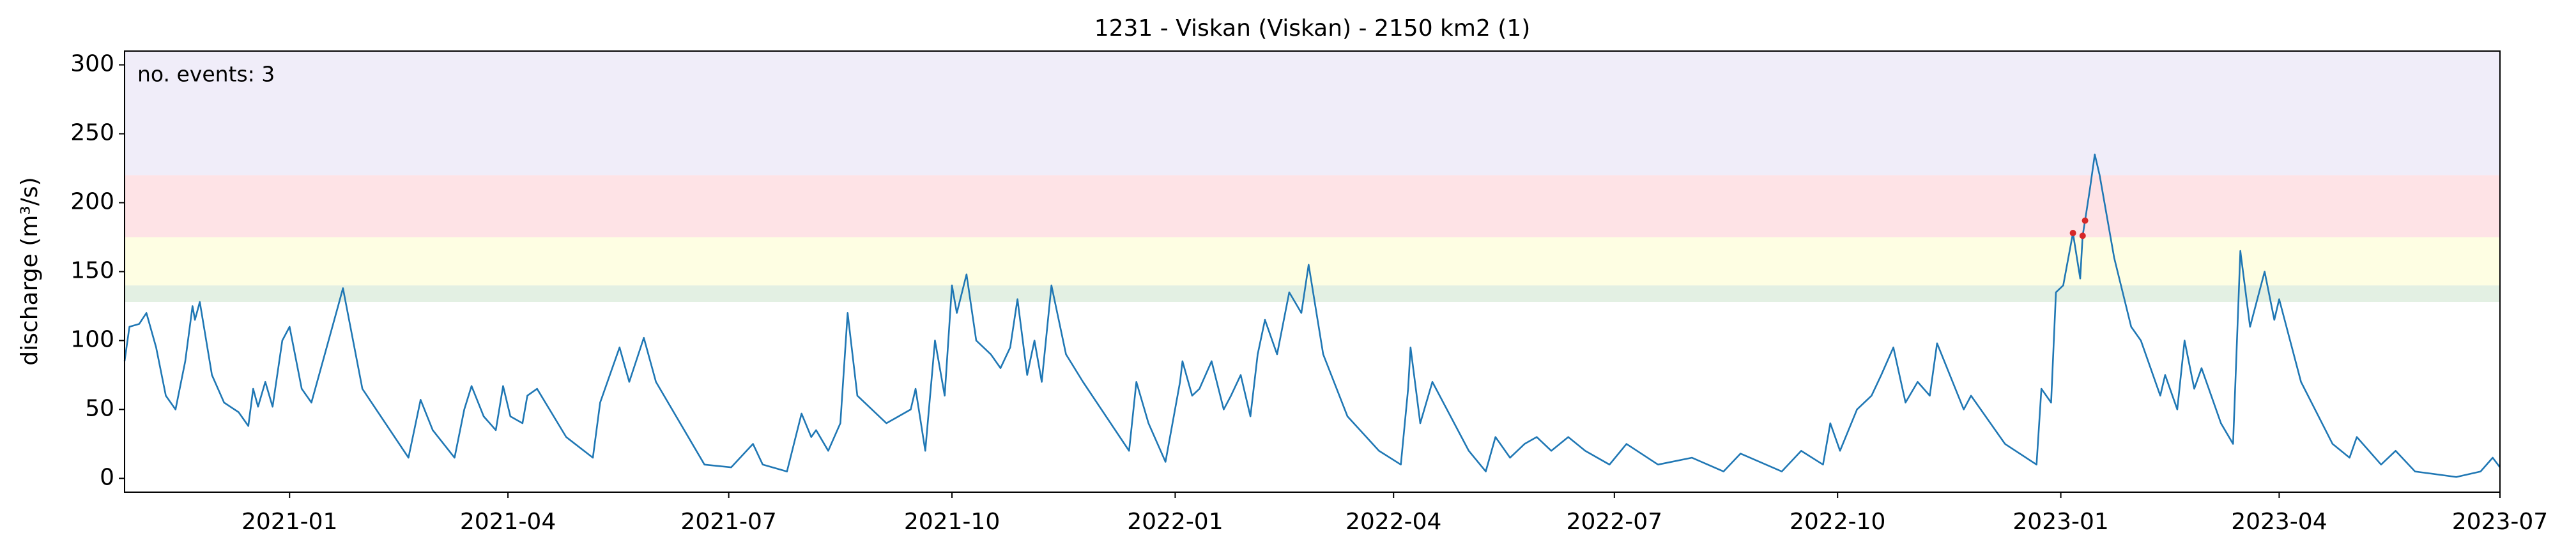  What do you see at coordinates (92, 271) in the screenshot?
I see `y-tick-label: 150` at bounding box center [92, 271].